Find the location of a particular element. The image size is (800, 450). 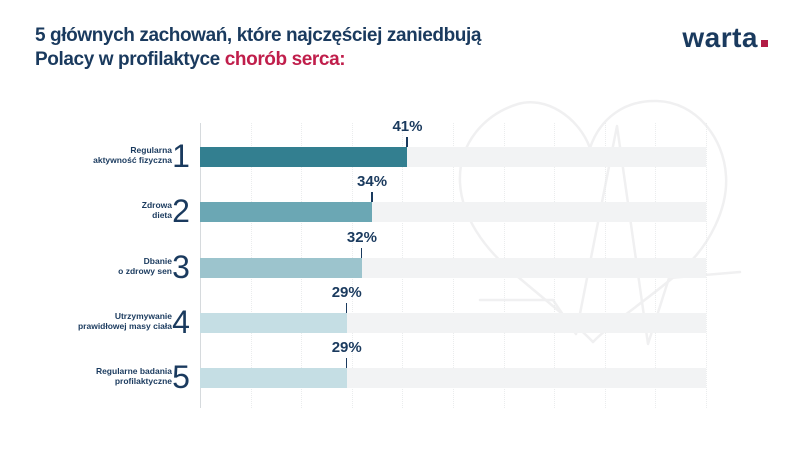

rank-number: 4 is located at coordinates (181, 321).